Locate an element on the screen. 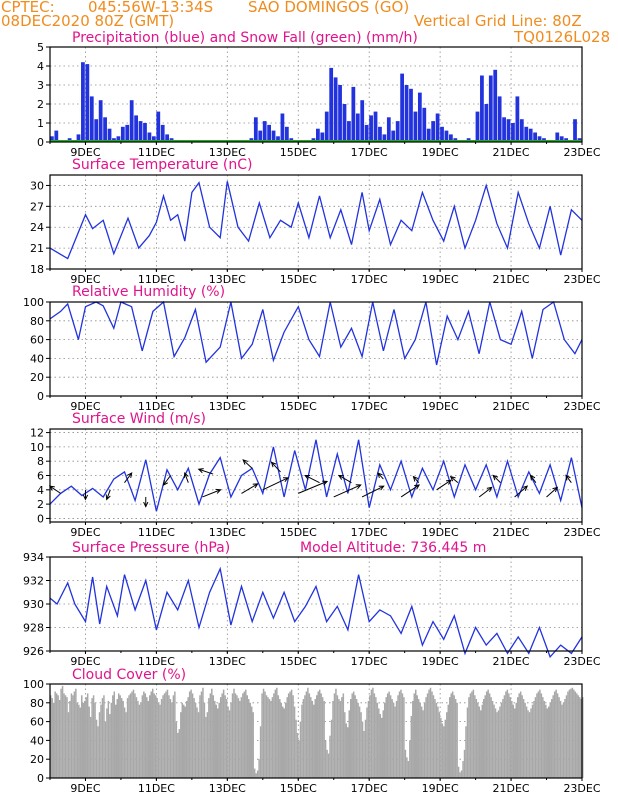 The image size is (618, 800). press-x-tick-label: 17DEC is located at coordinates (369, 661).